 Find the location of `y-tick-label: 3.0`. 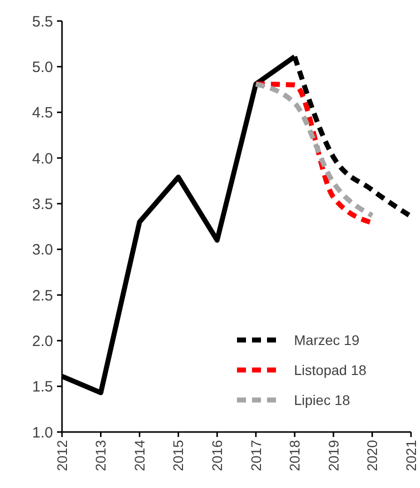

y-tick-label: 3.0 is located at coordinates (42, 250).